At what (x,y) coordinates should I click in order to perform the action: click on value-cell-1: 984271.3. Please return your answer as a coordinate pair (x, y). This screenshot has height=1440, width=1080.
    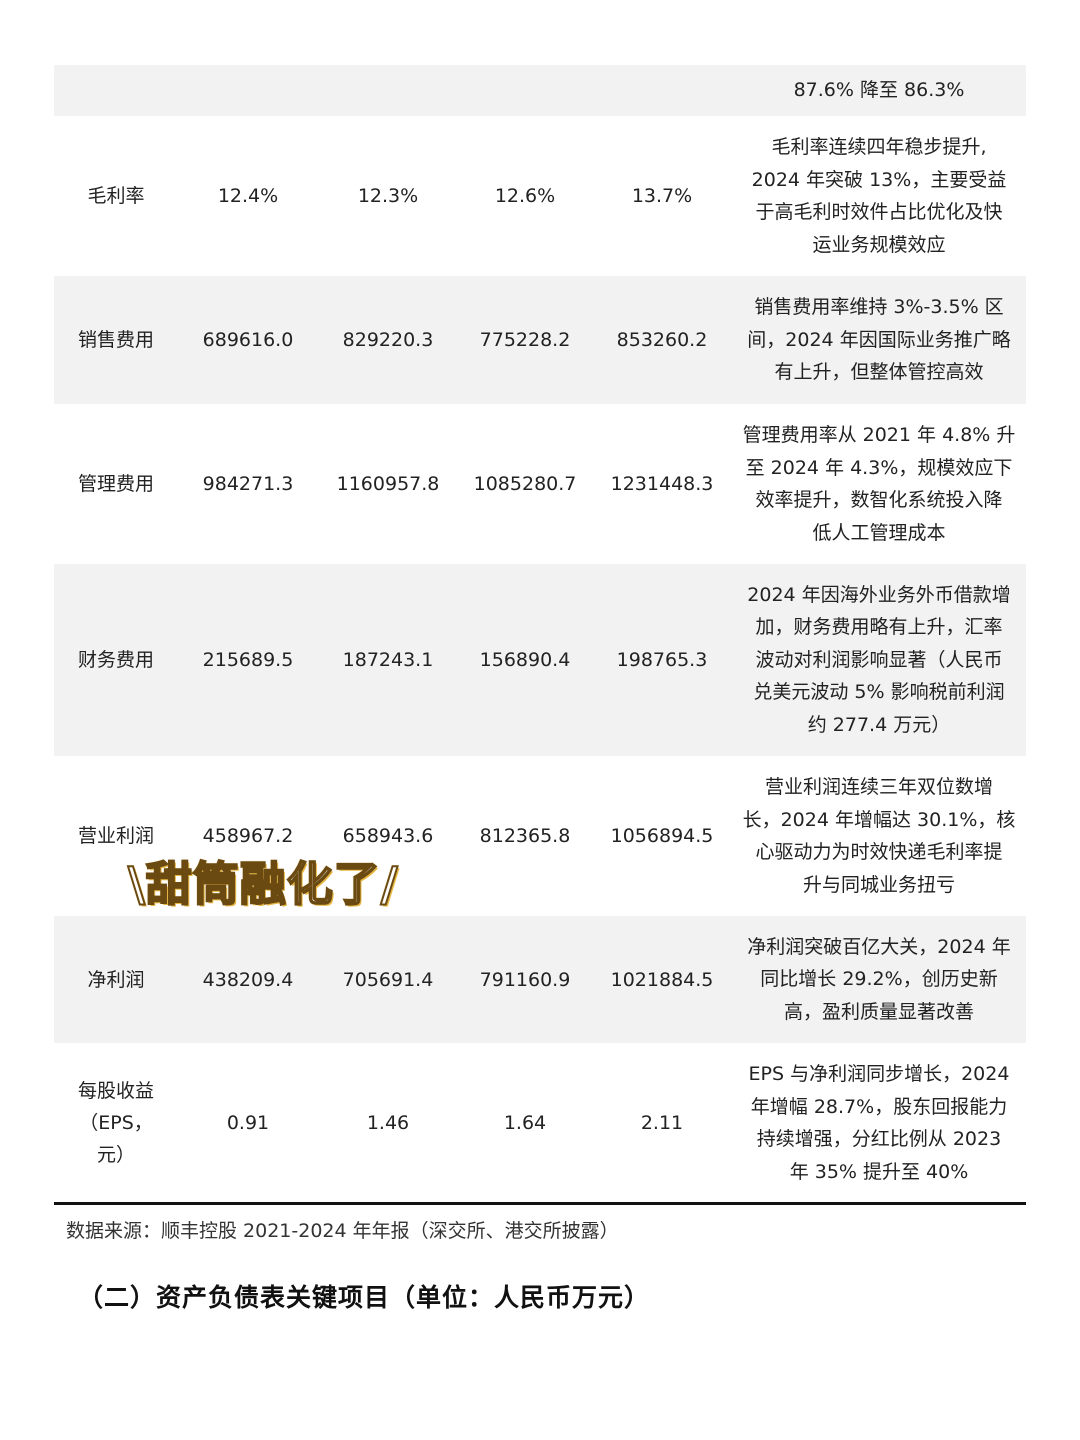
    Looking at the image, I should click on (248, 484).